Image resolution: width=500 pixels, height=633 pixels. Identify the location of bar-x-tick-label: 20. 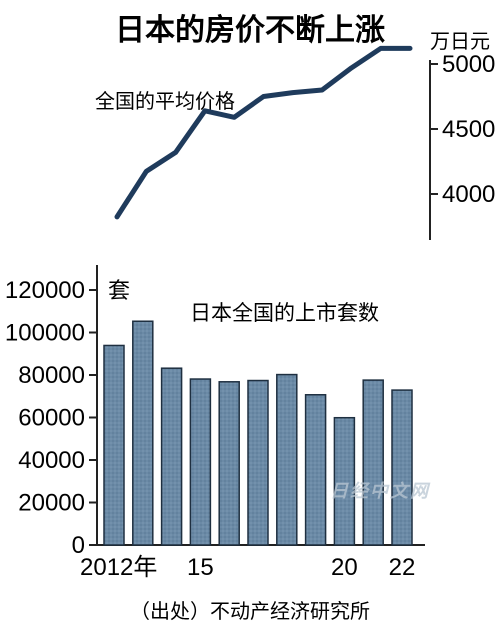
(344, 567).